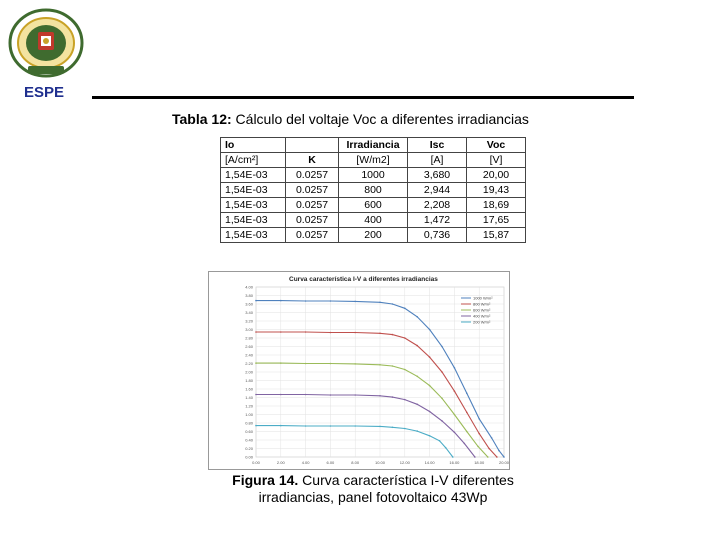 The height and width of the screenshot is (540, 720). I want to click on table-cell: 1000, so click(373, 175).